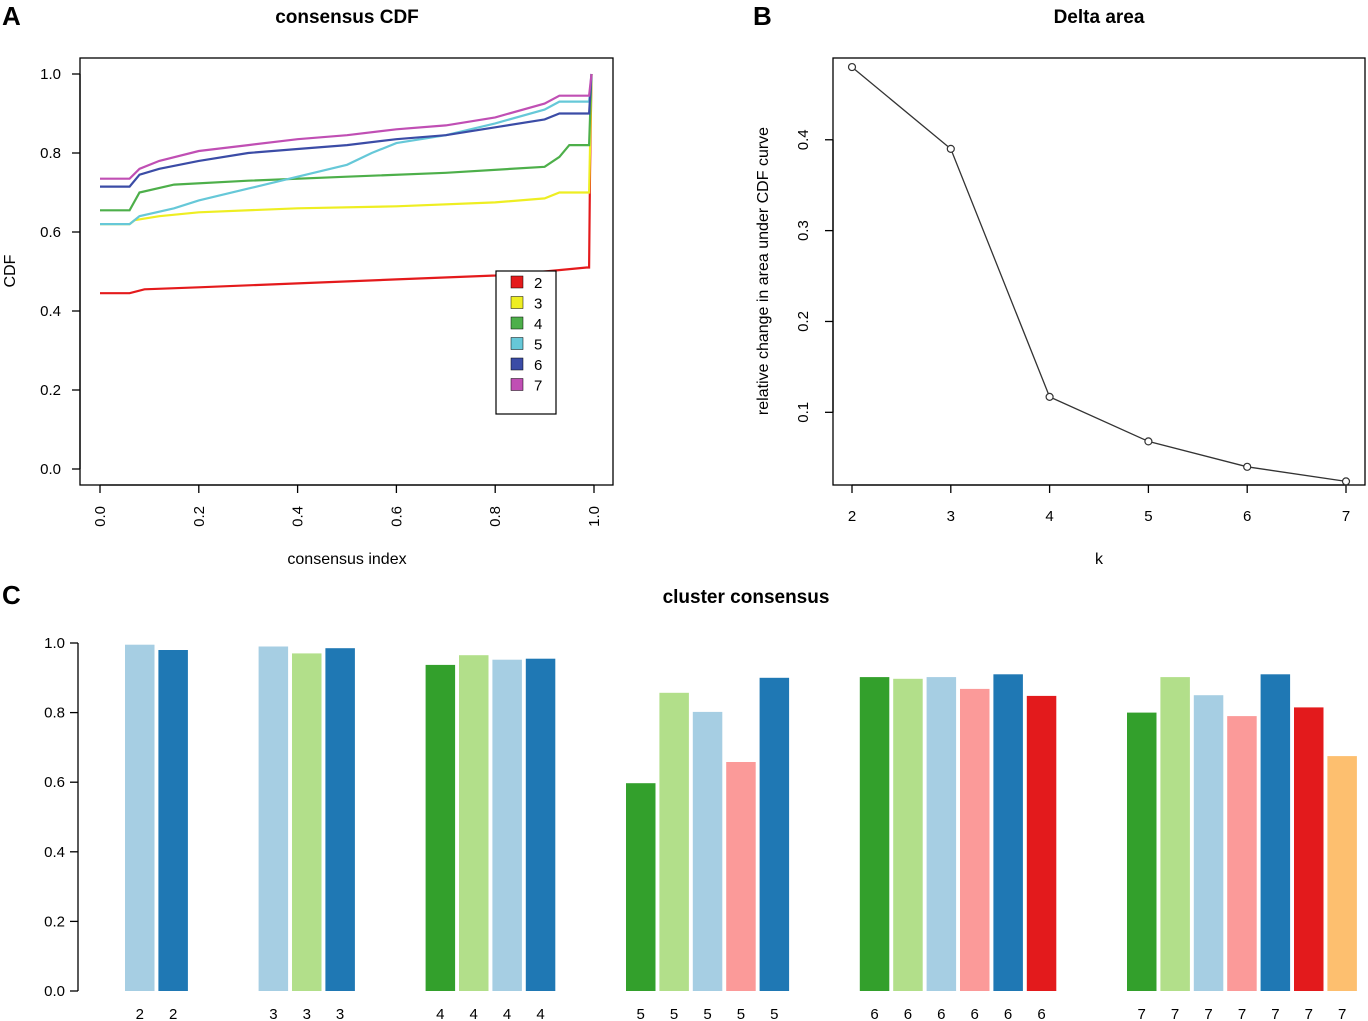  Describe the element at coordinates (538, 386) in the screenshot. I see `panel-a-legend-label: 7` at that location.